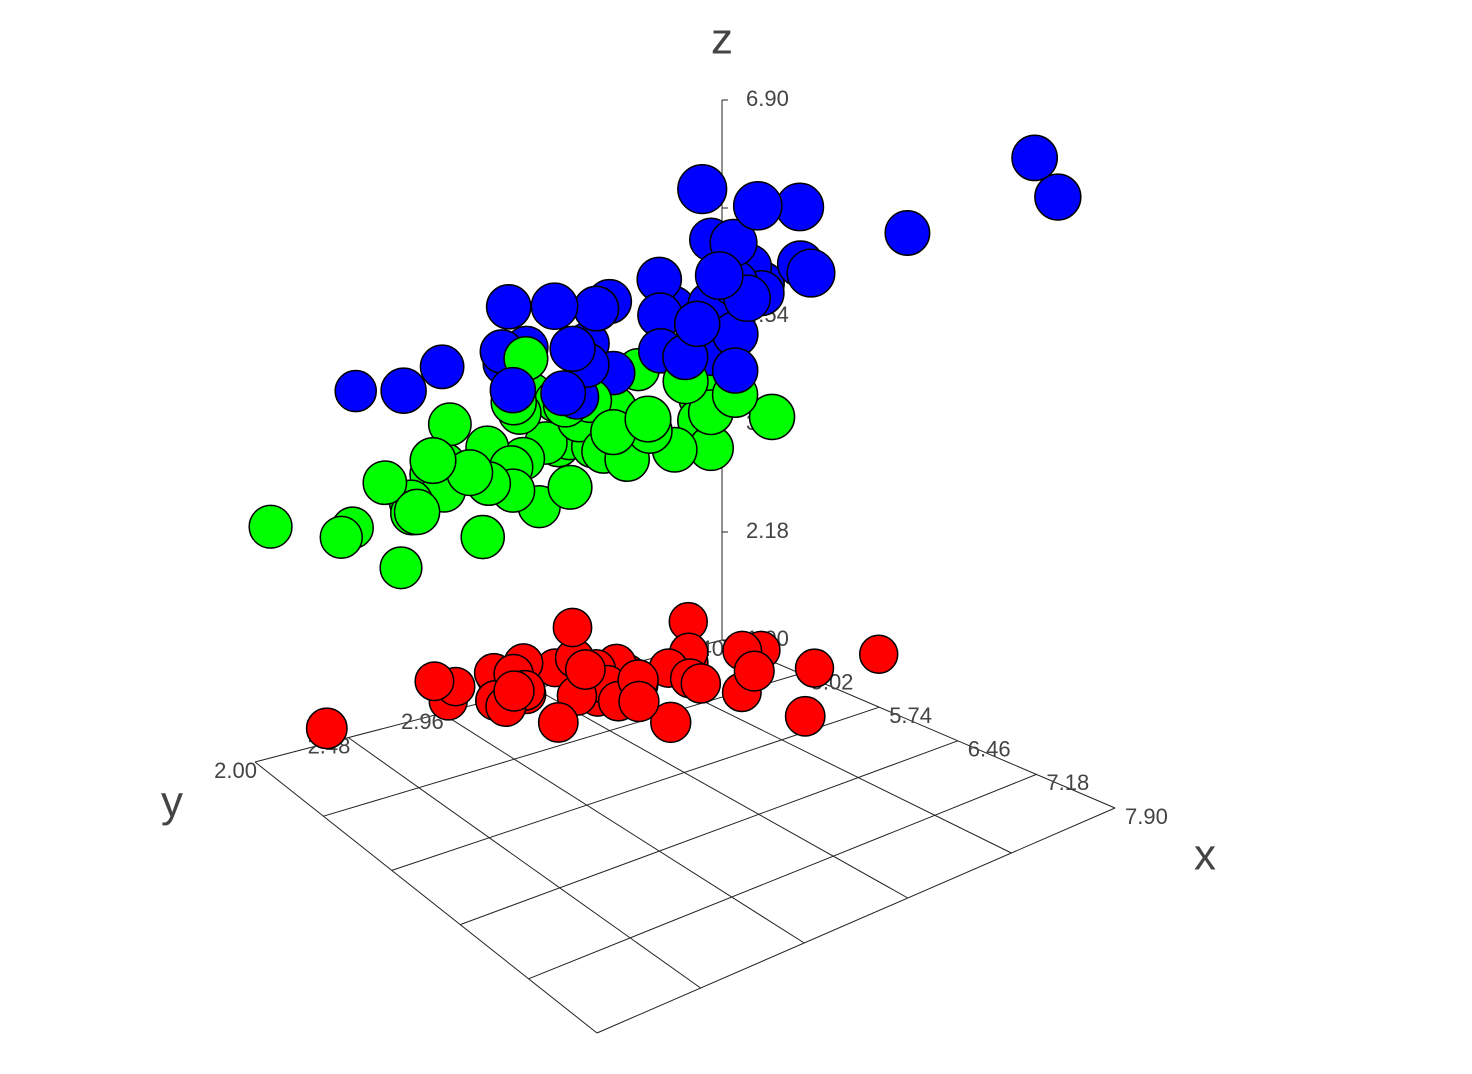 This screenshot has width=1472, height=1074. What do you see at coordinates (767, 530) in the screenshot?
I see `z-tick-label: 2.18` at bounding box center [767, 530].